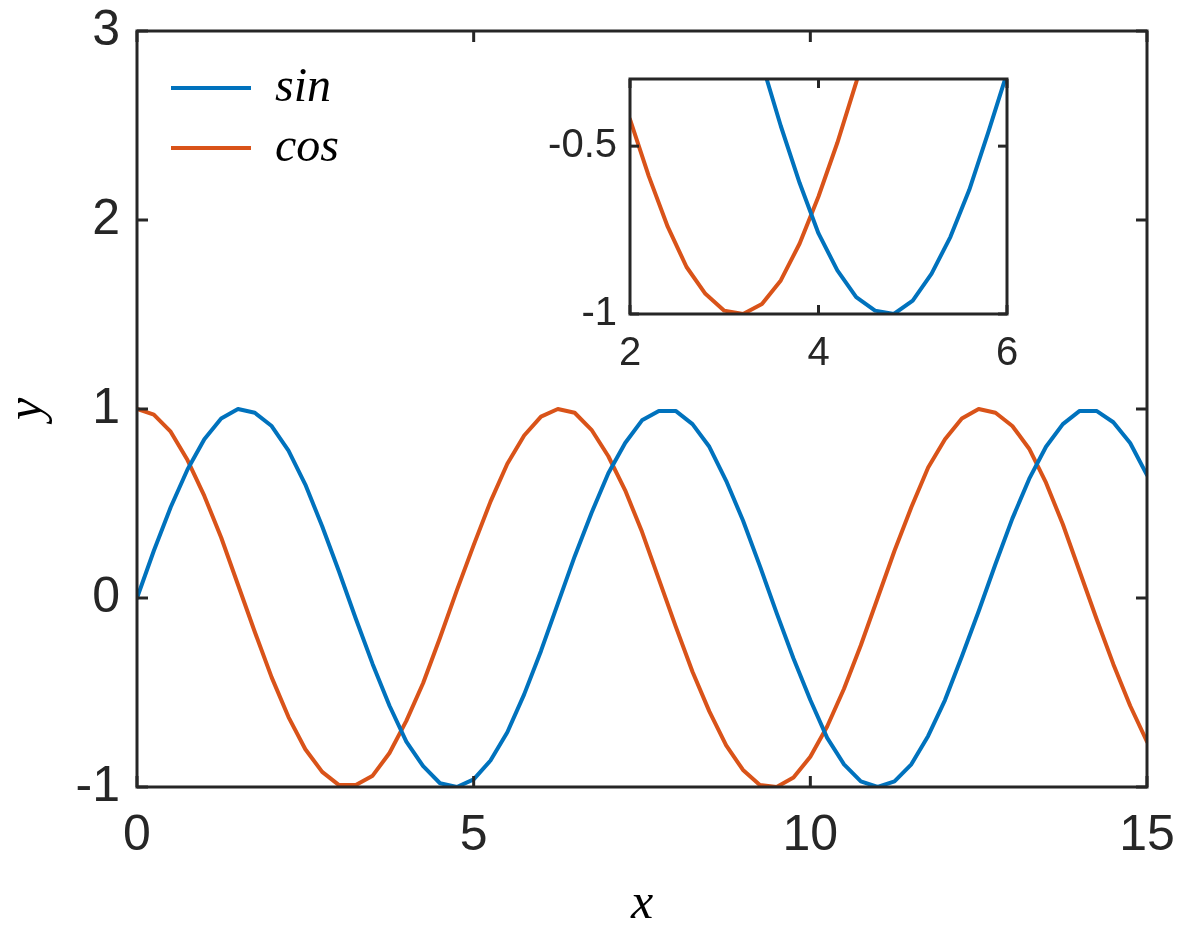 The image size is (1185, 933). What do you see at coordinates (1147, 832) in the screenshot?
I see `x-tick-label: 15` at bounding box center [1147, 832].